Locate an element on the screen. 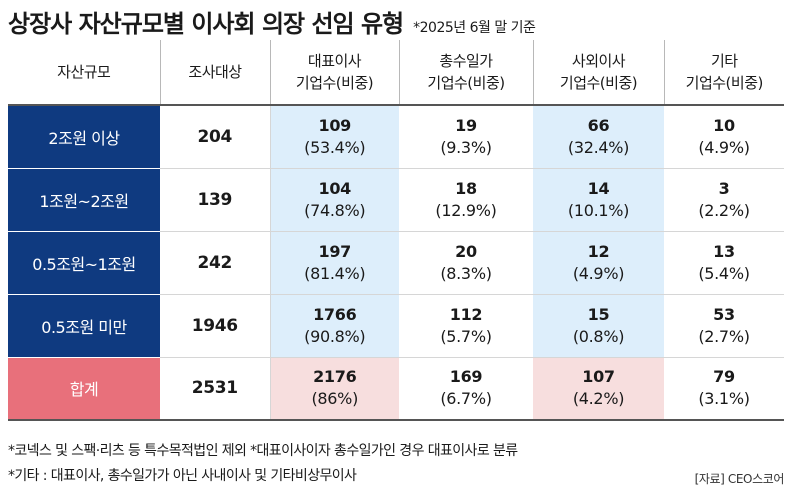 The height and width of the screenshot is (495, 792). ceo-cell: 197 (81.4%) is located at coordinates (334, 263).